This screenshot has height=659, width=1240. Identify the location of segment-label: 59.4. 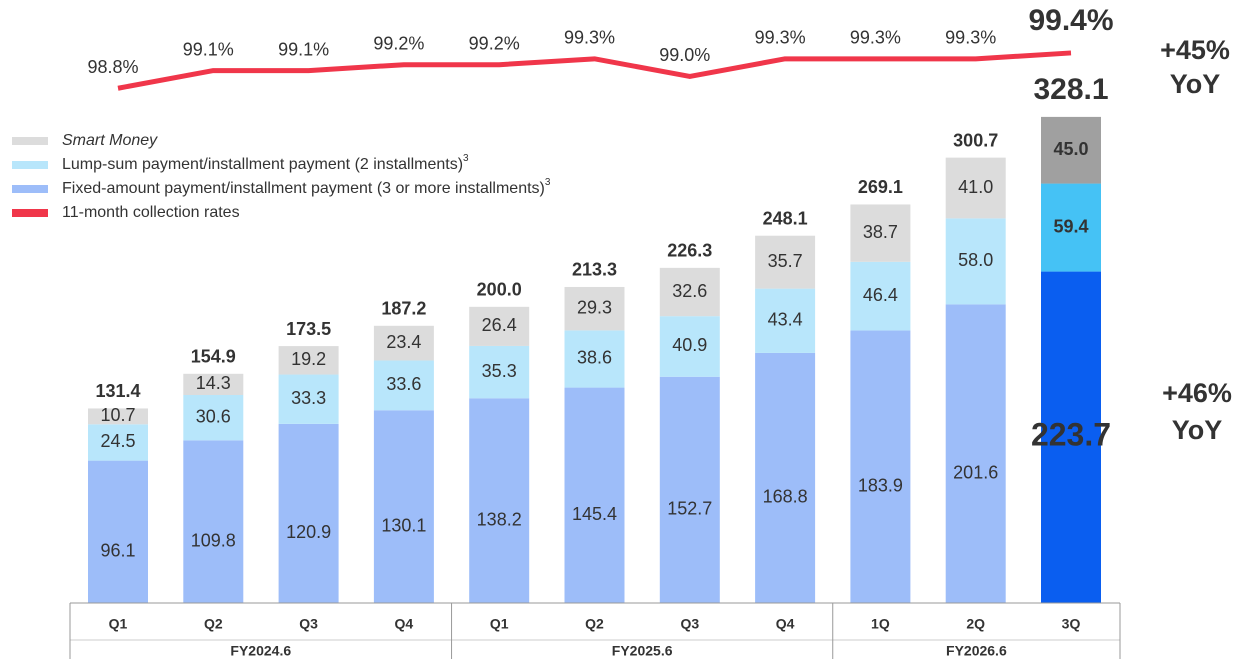
(1070, 226).